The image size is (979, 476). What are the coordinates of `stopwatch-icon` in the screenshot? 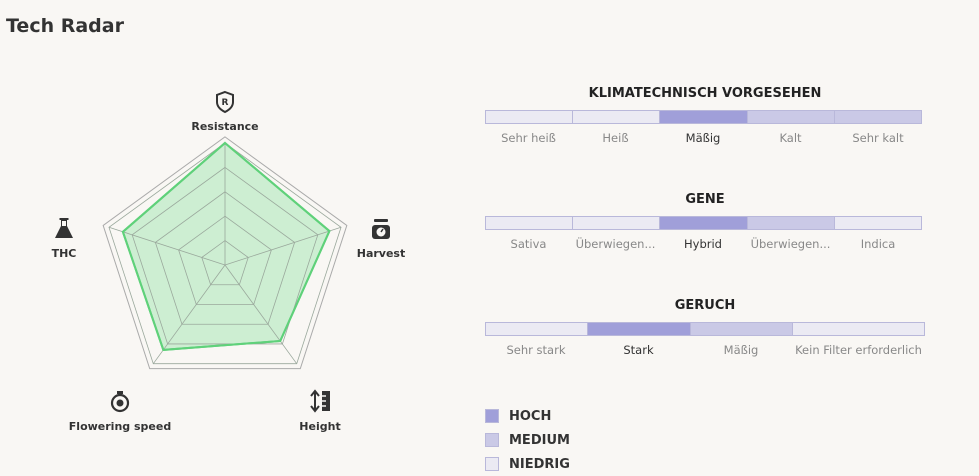 It's located at (120, 402).